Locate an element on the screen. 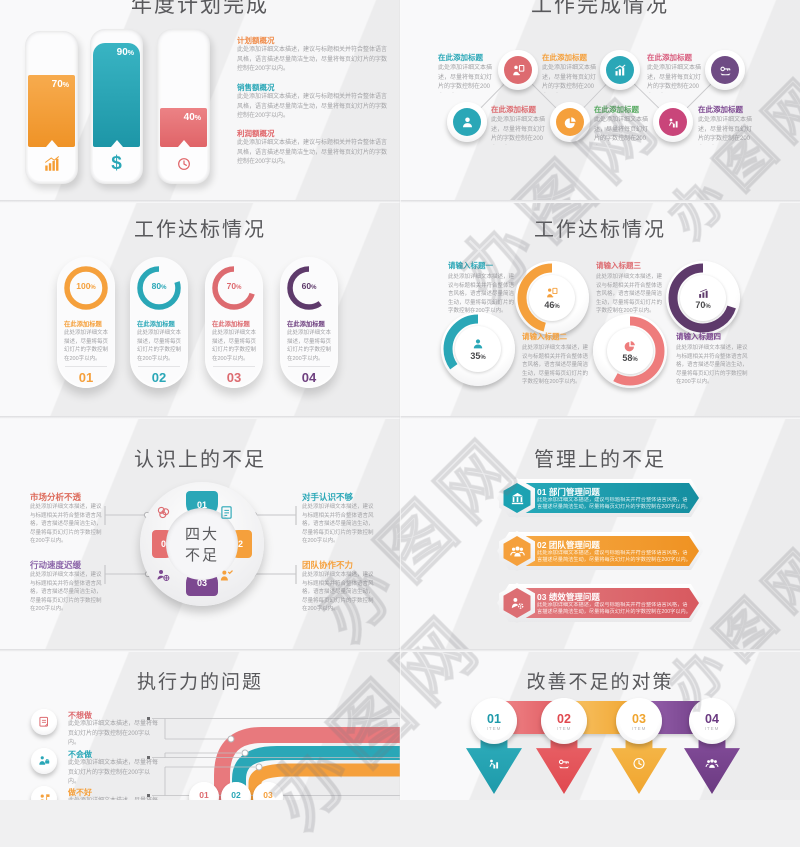 The image size is (800, 847). item-title: 不会做 is located at coordinates (80, 754).